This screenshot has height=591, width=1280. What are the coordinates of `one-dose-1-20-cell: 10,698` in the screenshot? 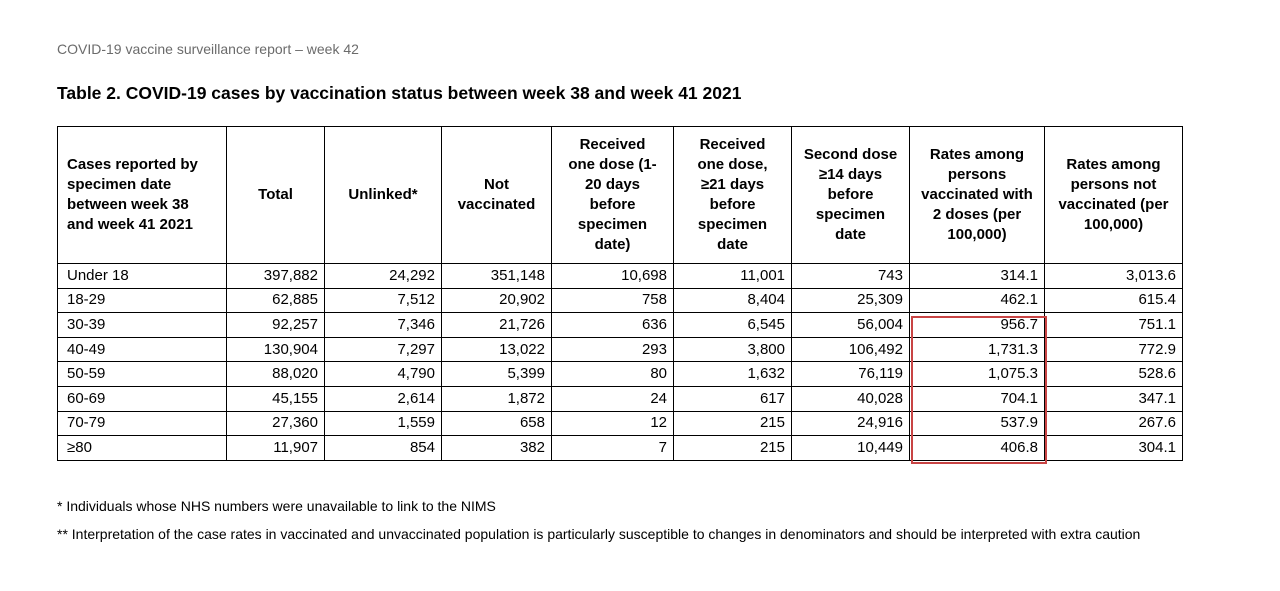 It's located at (612, 276).